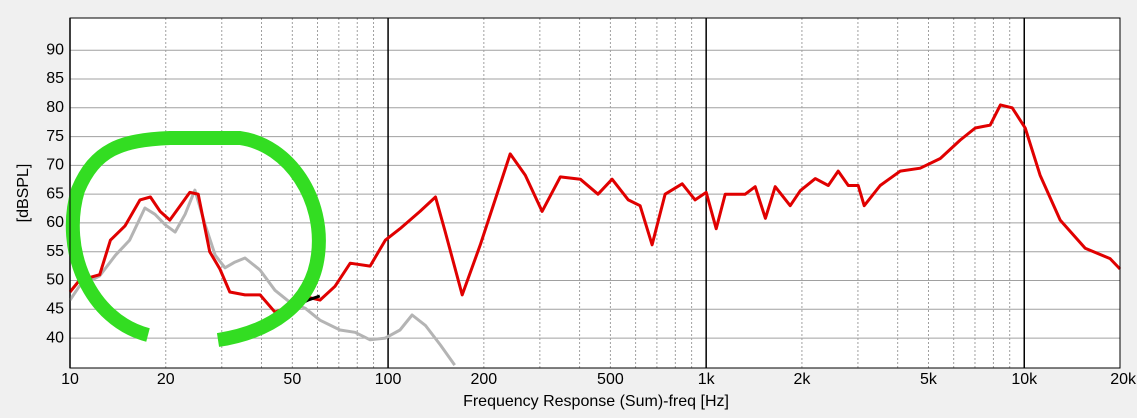  What do you see at coordinates (70, 379) in the screenshot?
I see `x-tick-label: 10` at bounding box center [70, 379].